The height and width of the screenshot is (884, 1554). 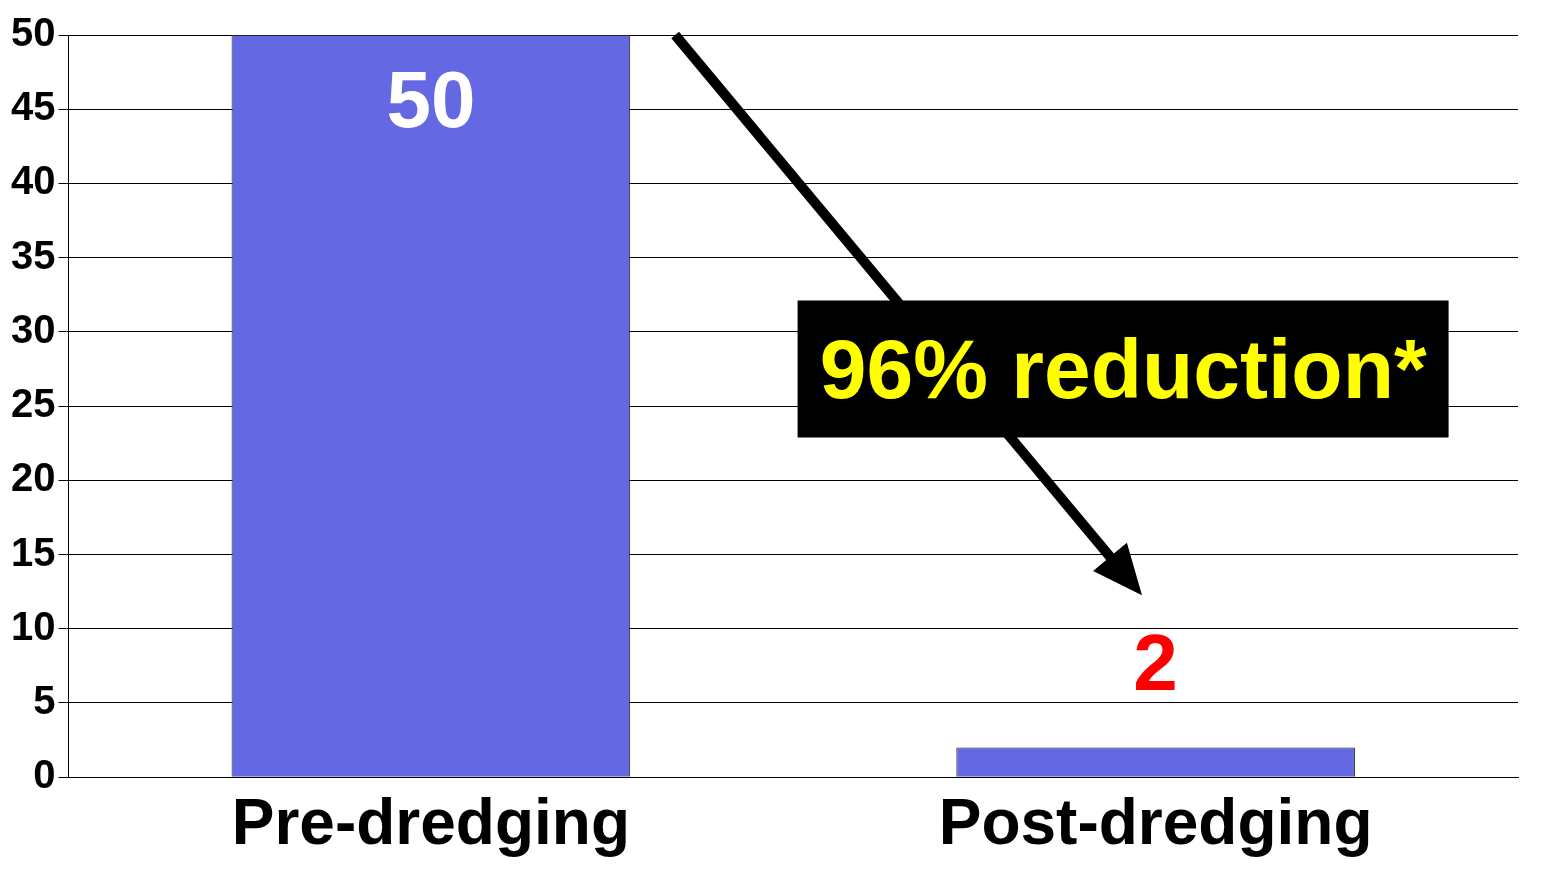 I want to click on y-tick-label: 45, so click(x=33, y=106).